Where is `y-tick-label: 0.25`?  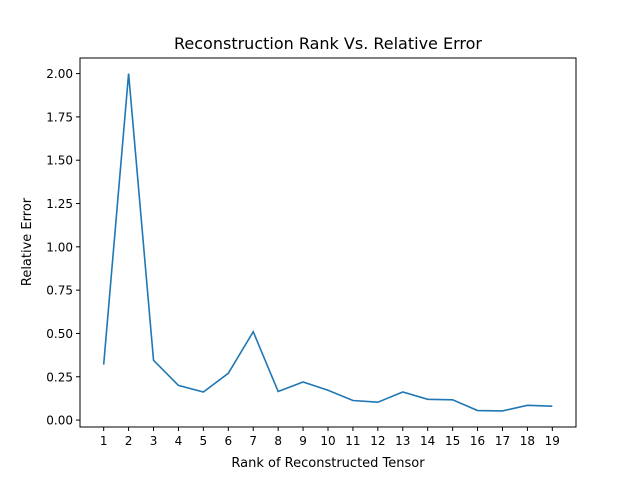 y-tick-label: 0.25 is located at coordinates (59, 377).